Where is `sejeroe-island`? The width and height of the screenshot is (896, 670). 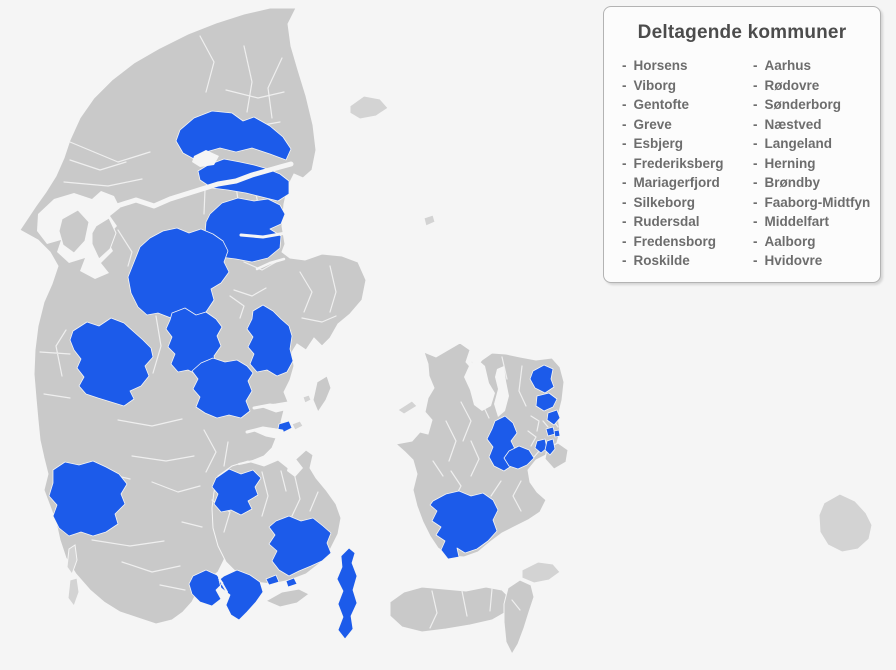
sejeroe-island is located at coordinates (407, 407).